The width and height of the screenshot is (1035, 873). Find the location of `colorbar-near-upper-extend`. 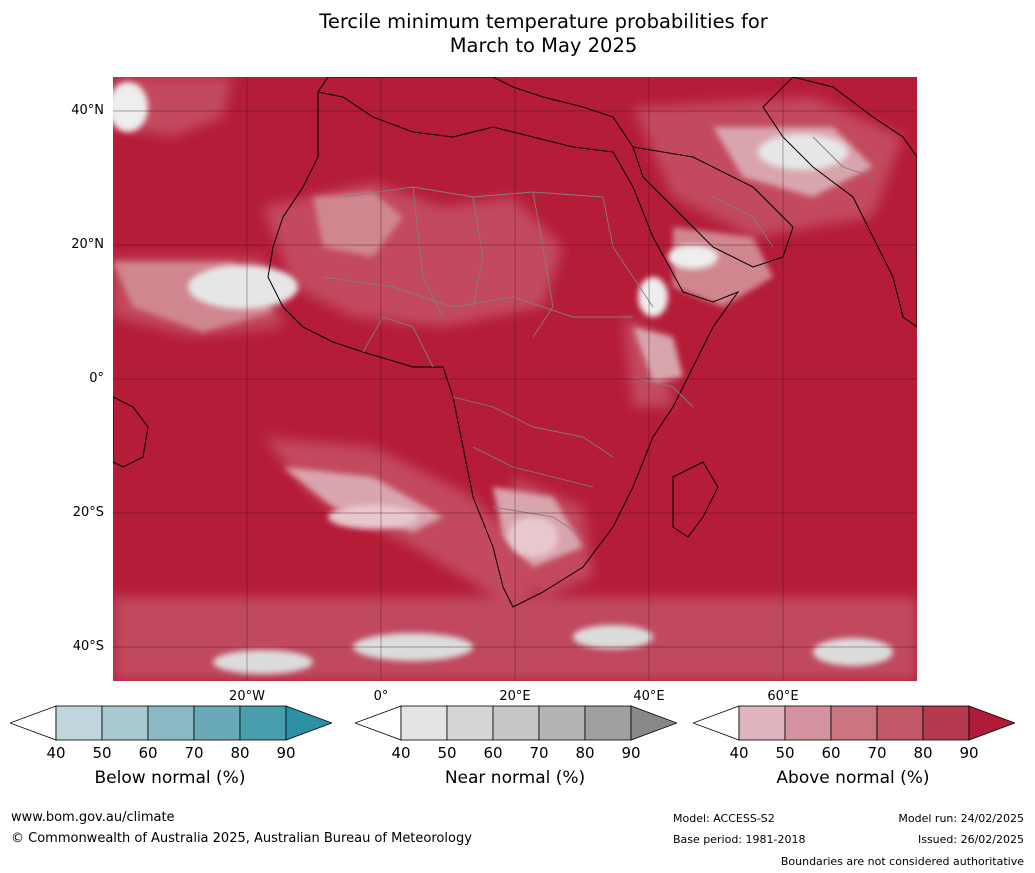

colorbar-near-upper-extend is located at coordinates (653, 723).